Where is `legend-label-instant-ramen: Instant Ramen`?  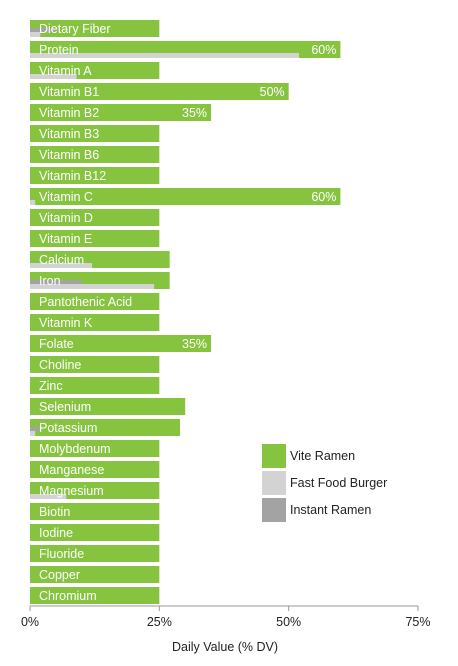 legend-label-instant-ramen: Instant Ramen is located at coordinates (330, 510).